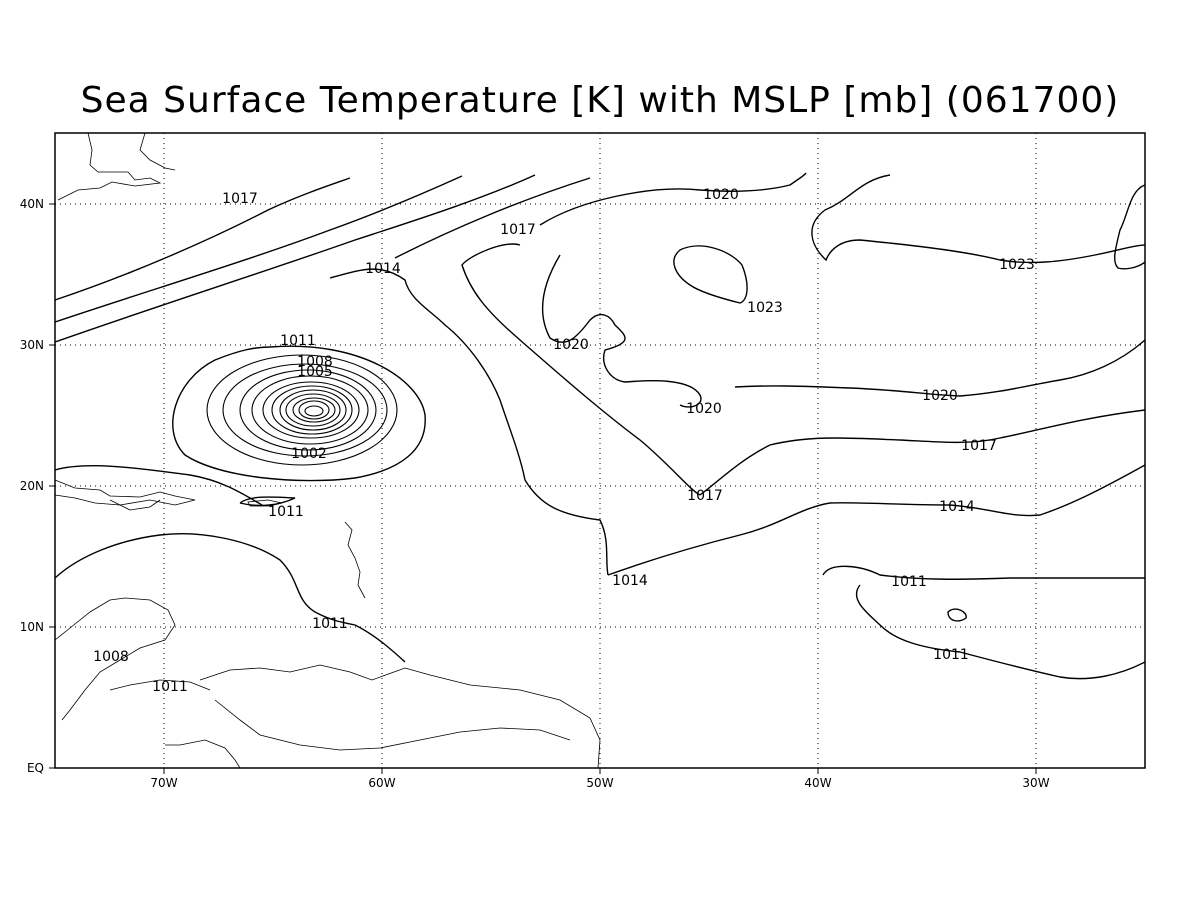 The width and height of the screenshot is (1200, 900). I want to click on contour-ne-extra, so click(1129, 227).